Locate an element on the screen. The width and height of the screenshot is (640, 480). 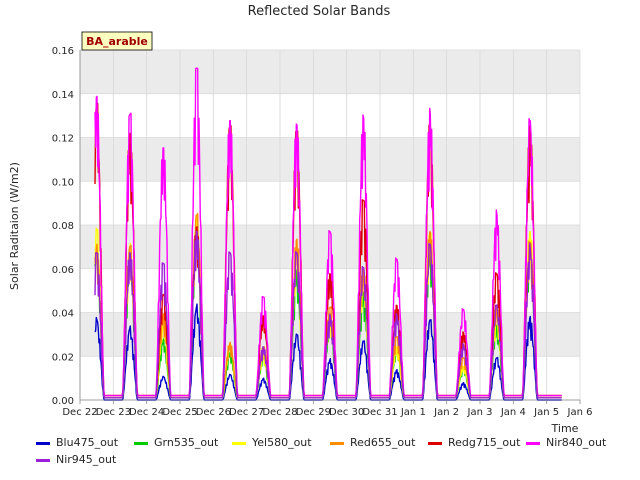
legend-label: Nir840_out is located at coordinates (576, 442).